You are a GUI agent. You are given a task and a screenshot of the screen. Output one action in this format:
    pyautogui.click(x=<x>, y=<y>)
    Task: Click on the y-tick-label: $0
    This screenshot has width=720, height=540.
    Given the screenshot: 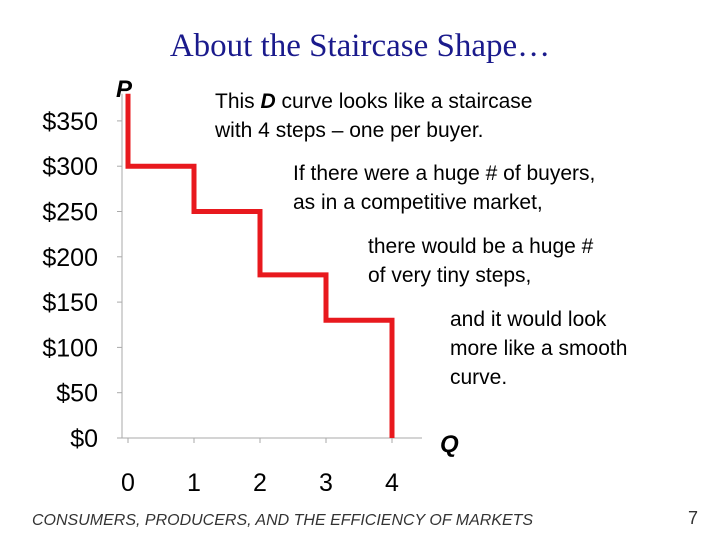 What is the action you would take?
    pyautogui.click(x=84, y=439)
    